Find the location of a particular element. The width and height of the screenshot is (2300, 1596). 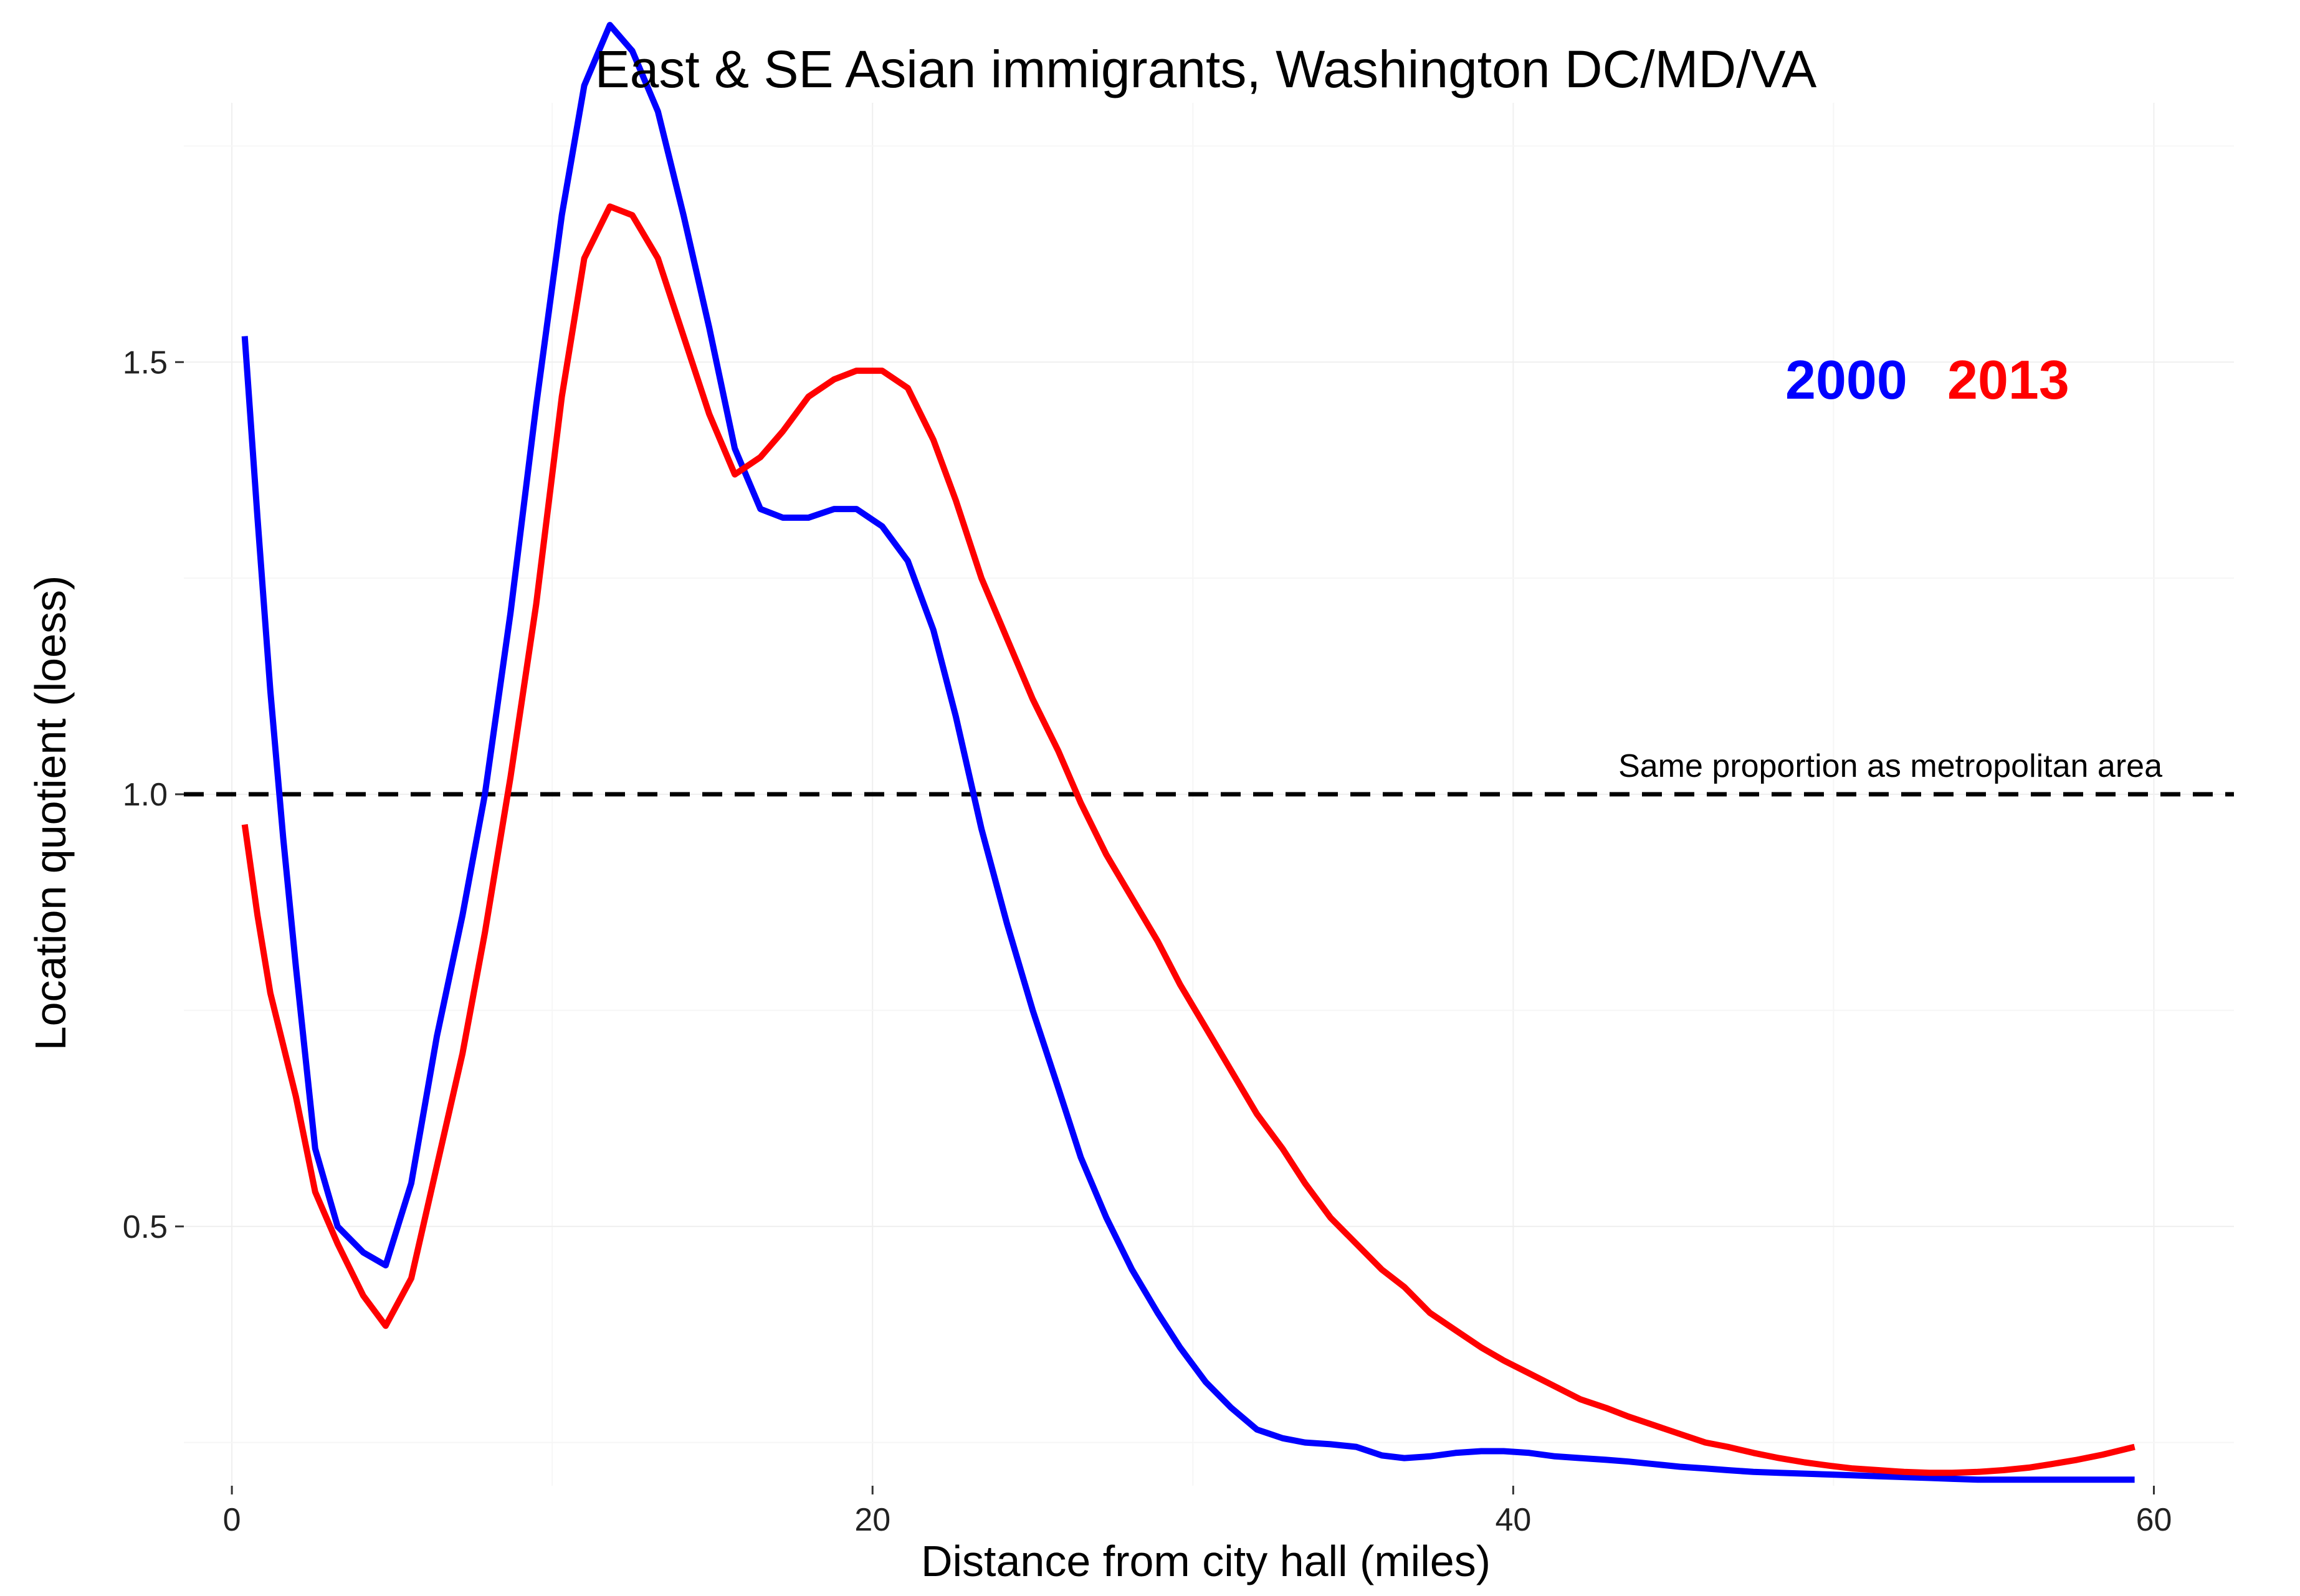

x-tick-label: 40 is located at coordinates (1513, 1520).